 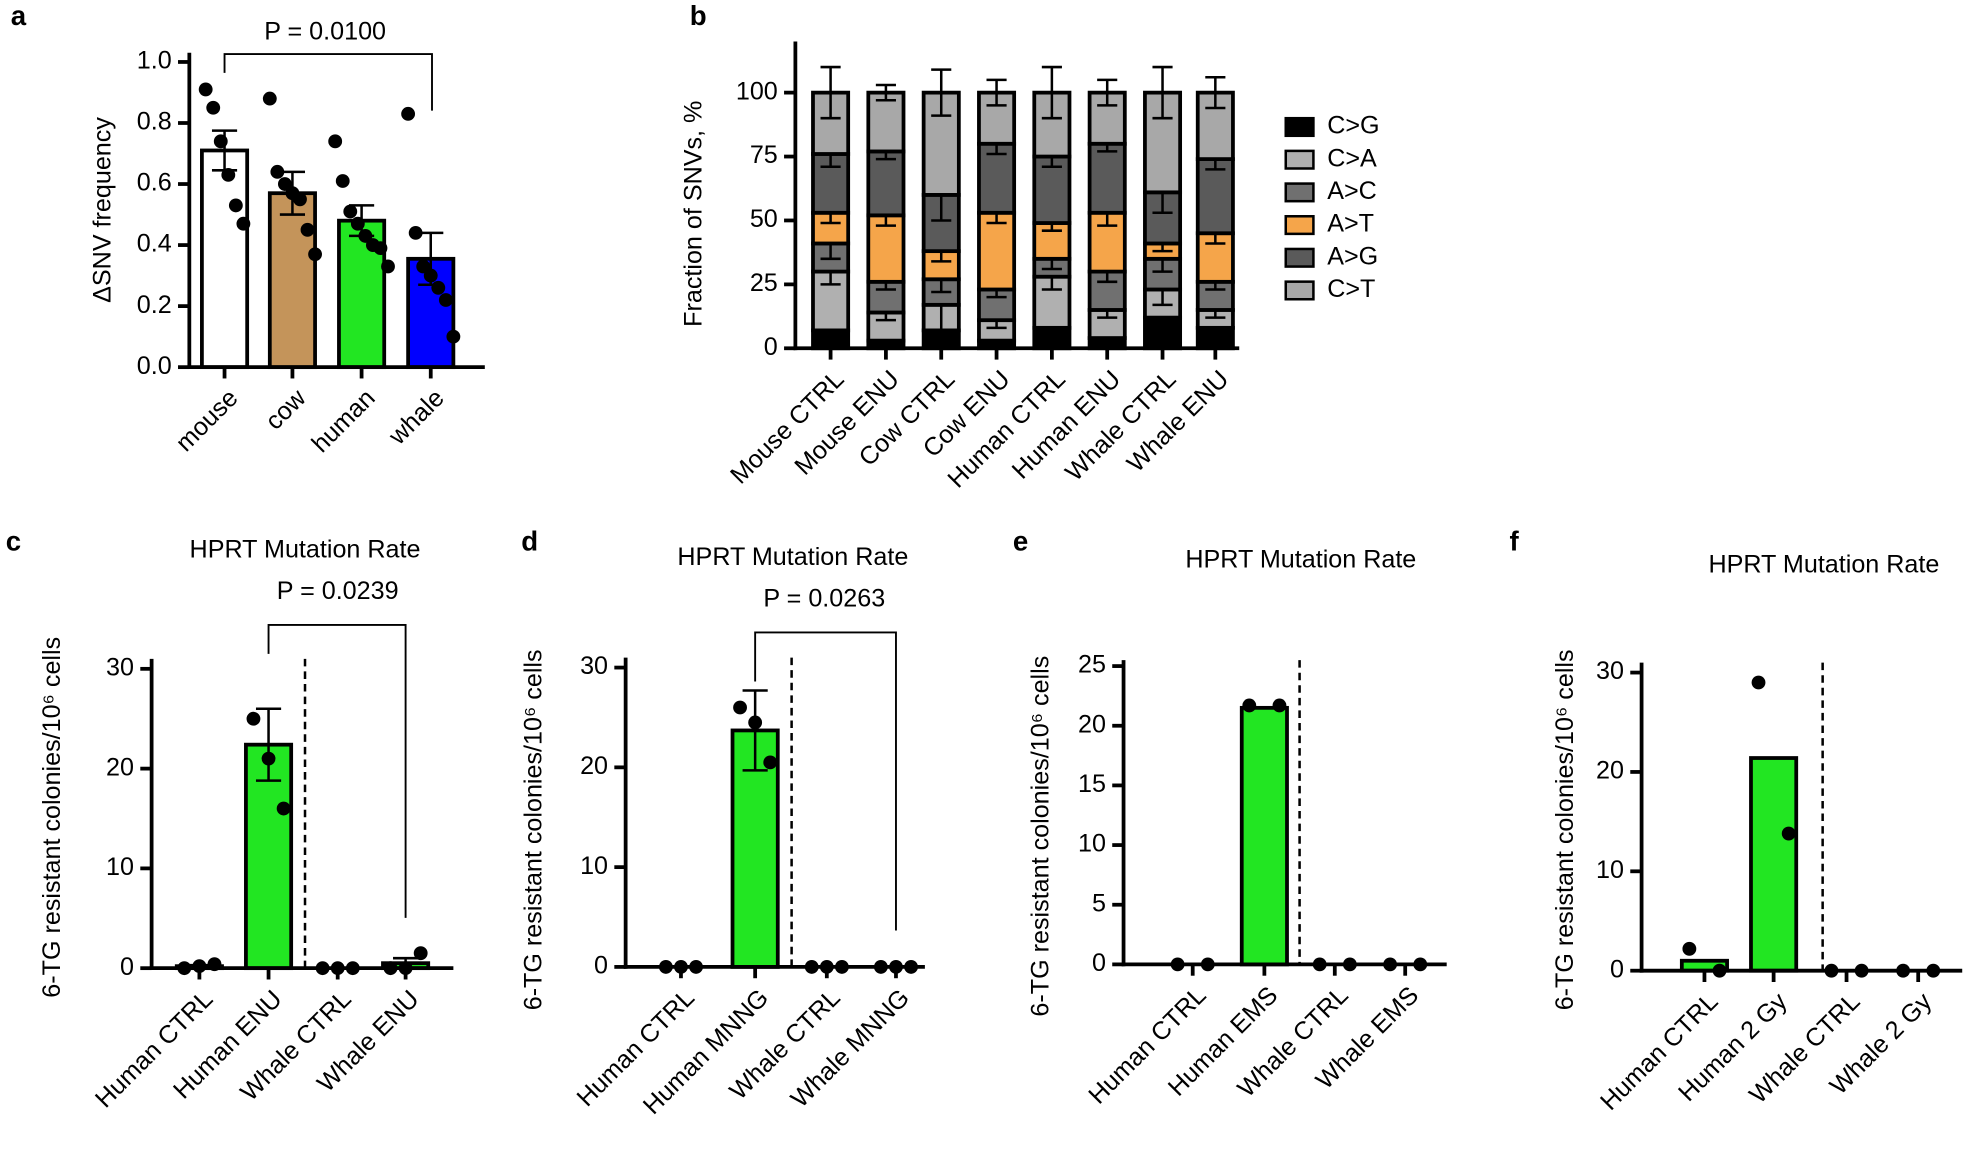 What do you see at coordinates (764, 155) in the screenshot?
I see `y-tick-label: 75` at bounding box center [764, 155].